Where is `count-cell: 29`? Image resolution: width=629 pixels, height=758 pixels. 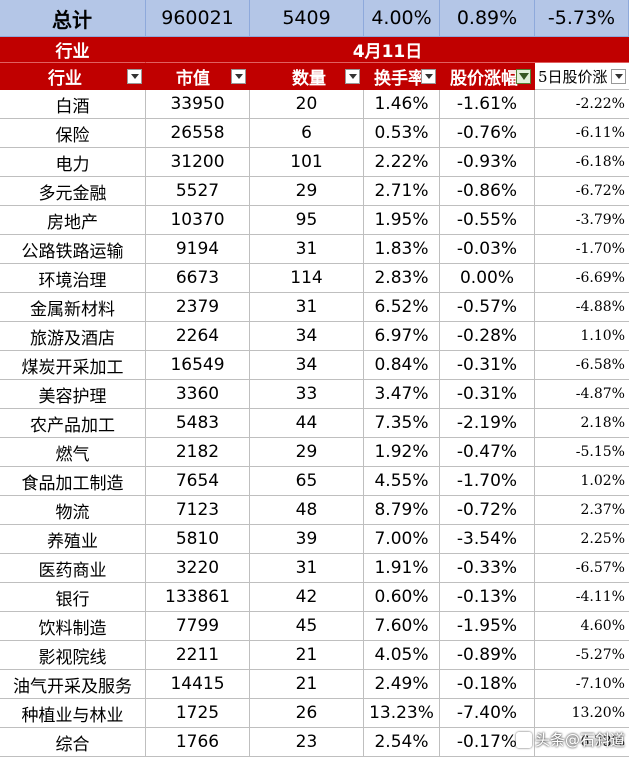 count-cell: 29 is located at coordinates (307, 452).